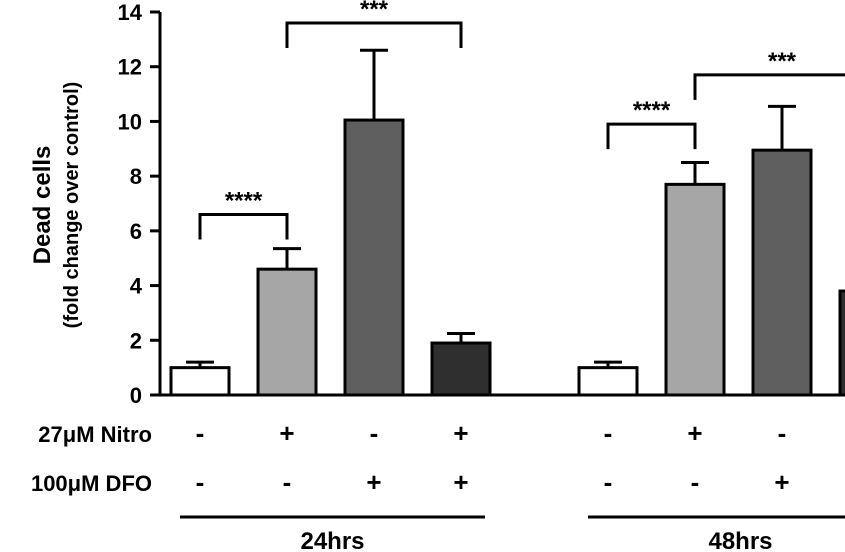  Describe the element at coordinates (136, 286) in the screenshot. I see `y-tick-label: 4` at that location.